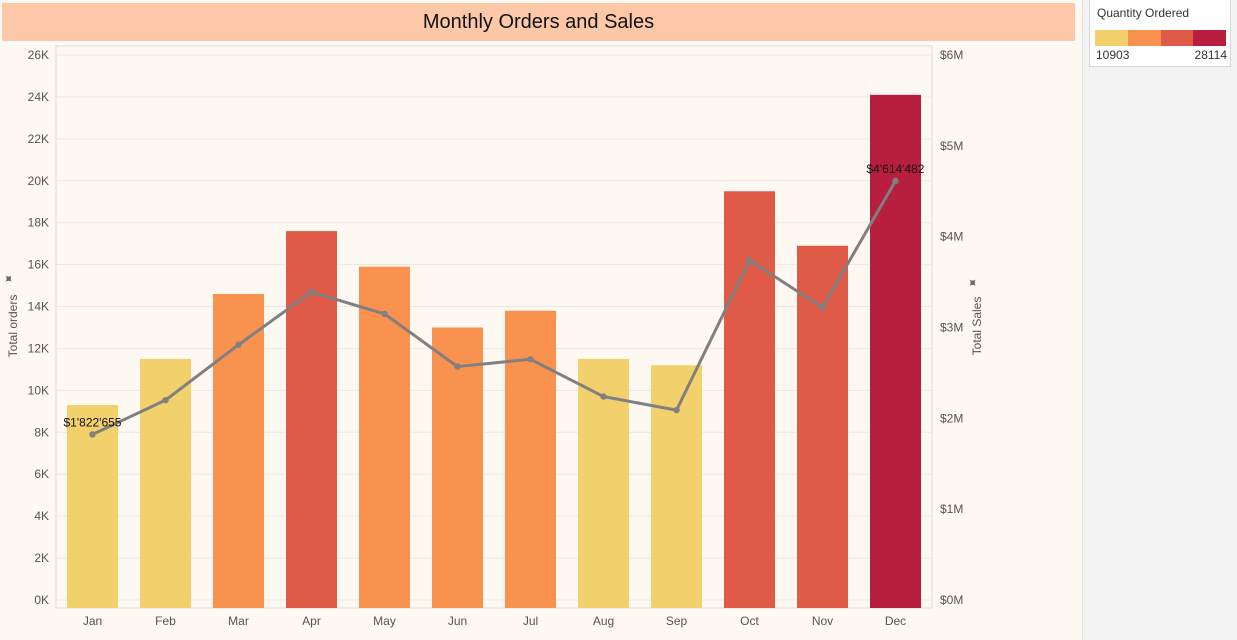 The width and height of the screenshot is (1237, 640). I want to click on x-tick-label: Jul, so click(530, 621).